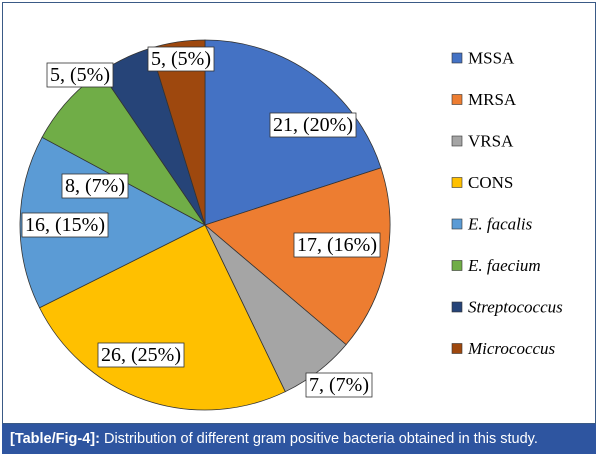 The image size is (600, 458). Describe the element at coordinates (55, 439) in the screenshot. I see `caption-prefix: [Table/Fig-4]:` at that location.